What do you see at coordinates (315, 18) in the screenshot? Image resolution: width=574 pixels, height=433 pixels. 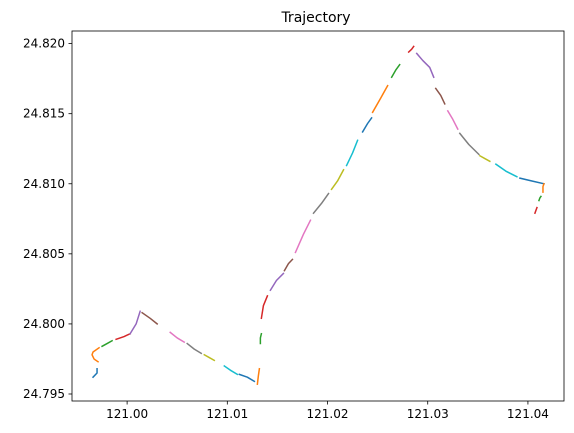 I see `chart-title: Trajectory` at bounding box center [315, 18].